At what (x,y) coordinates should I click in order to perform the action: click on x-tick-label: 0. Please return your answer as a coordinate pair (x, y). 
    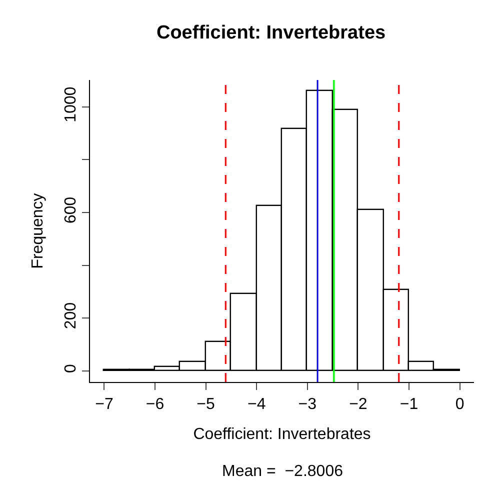
    Looking at the image, I should click on (459, 405).